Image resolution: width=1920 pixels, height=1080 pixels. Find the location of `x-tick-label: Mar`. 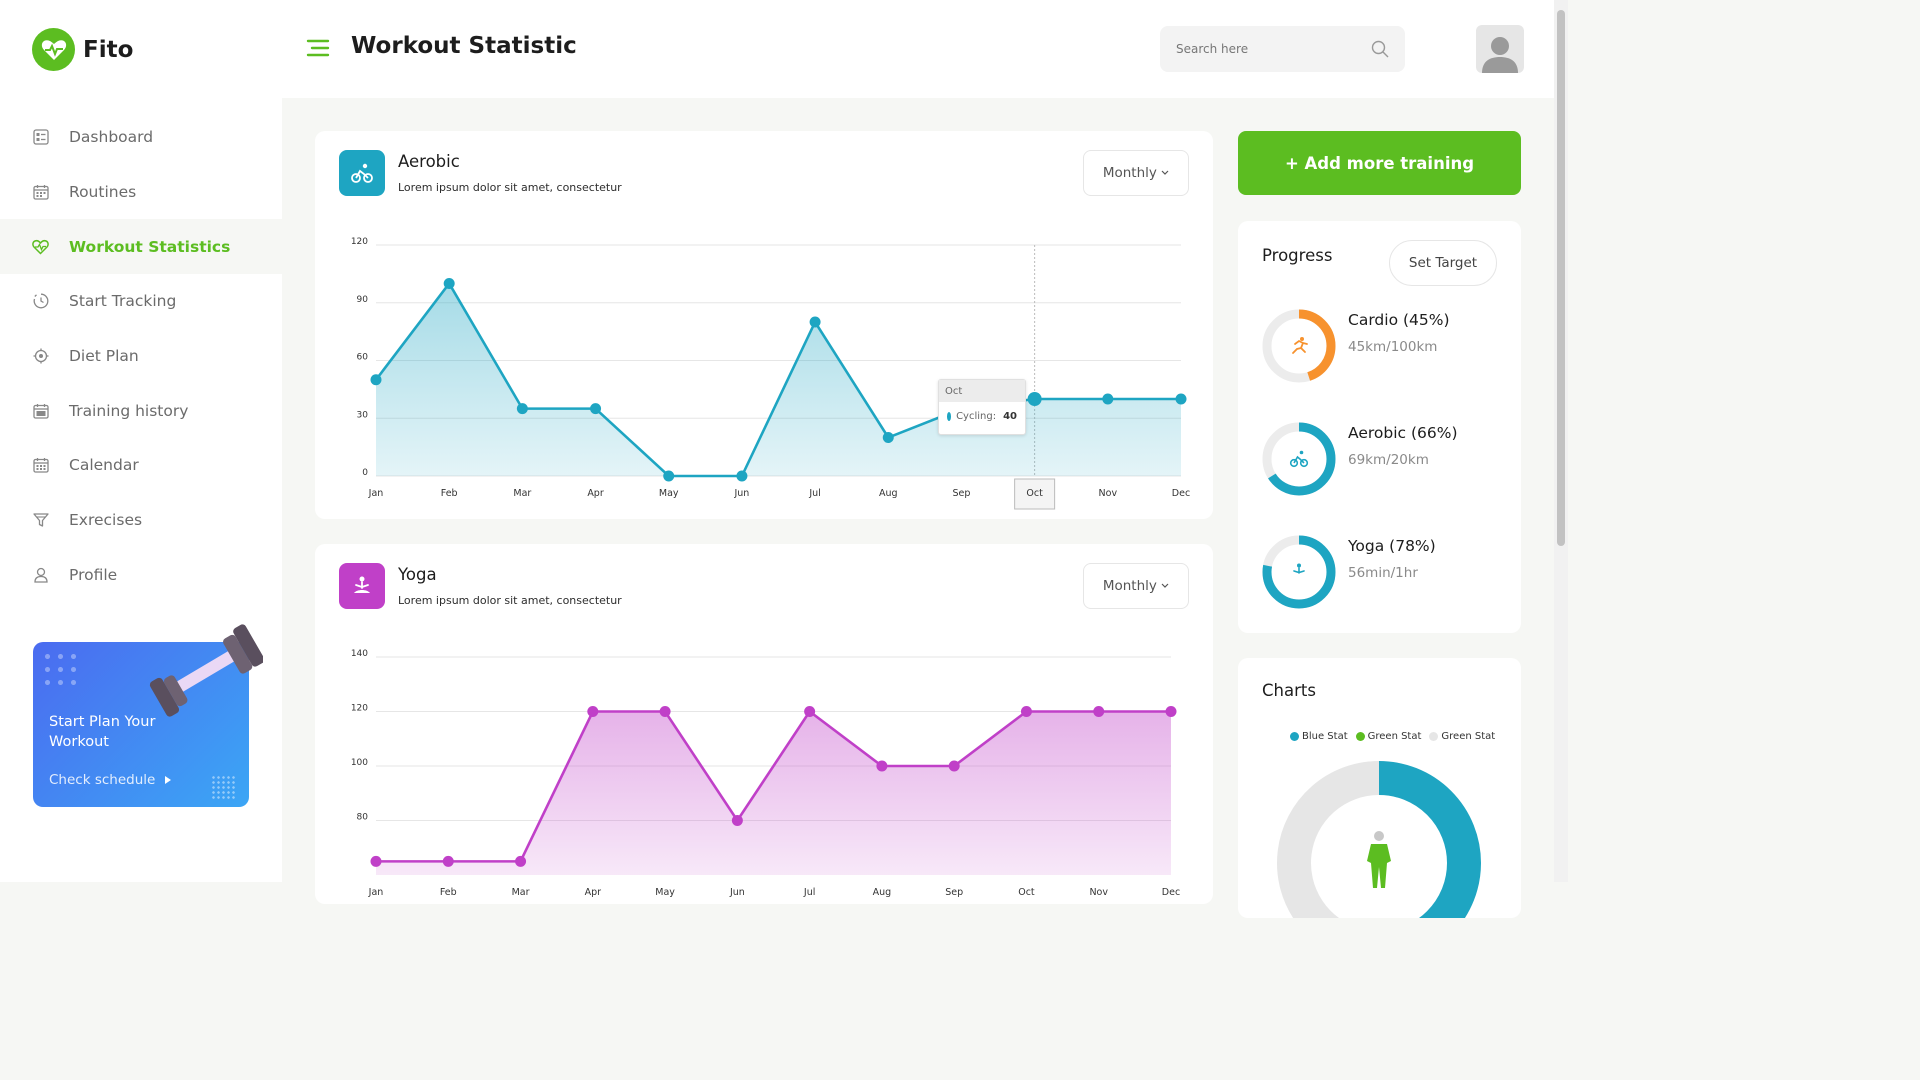

x-tick-label: Mar is located at coordinates (521, 892).